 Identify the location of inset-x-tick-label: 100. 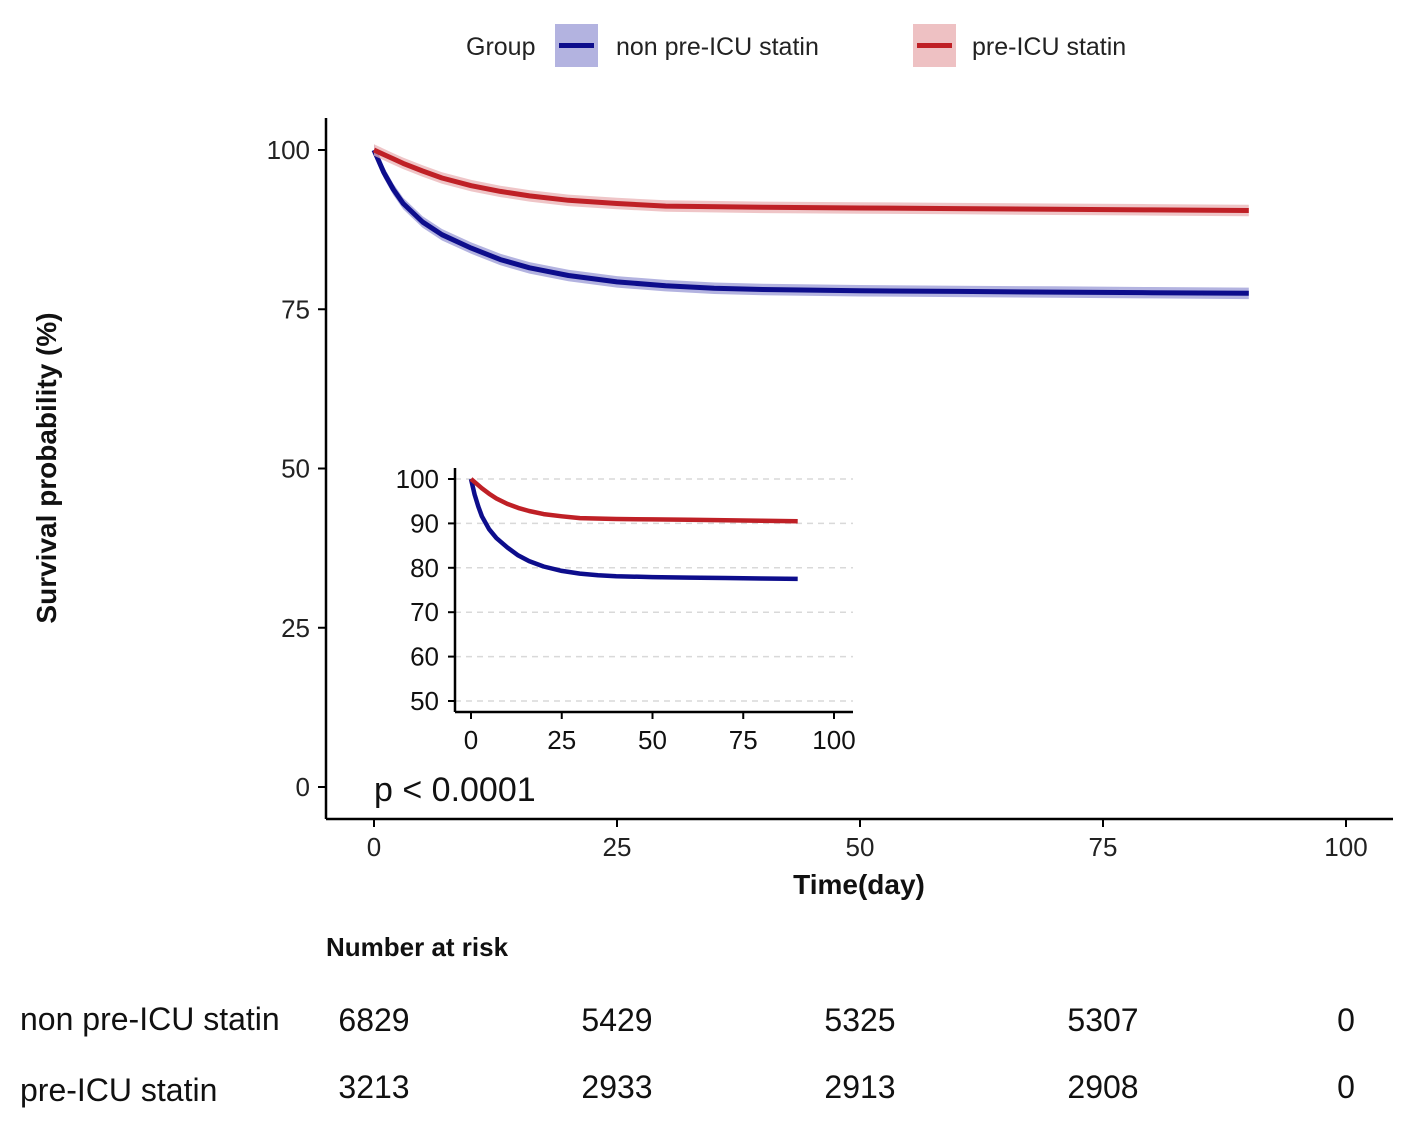
(833, 740).